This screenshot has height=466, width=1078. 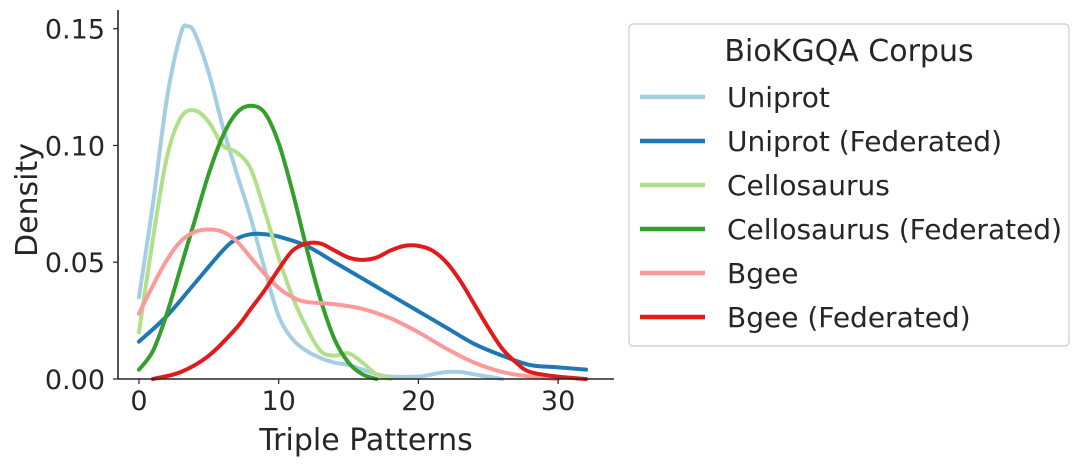 I want to click on legend-label: Cellosaurus, so click(x=808, y=185).